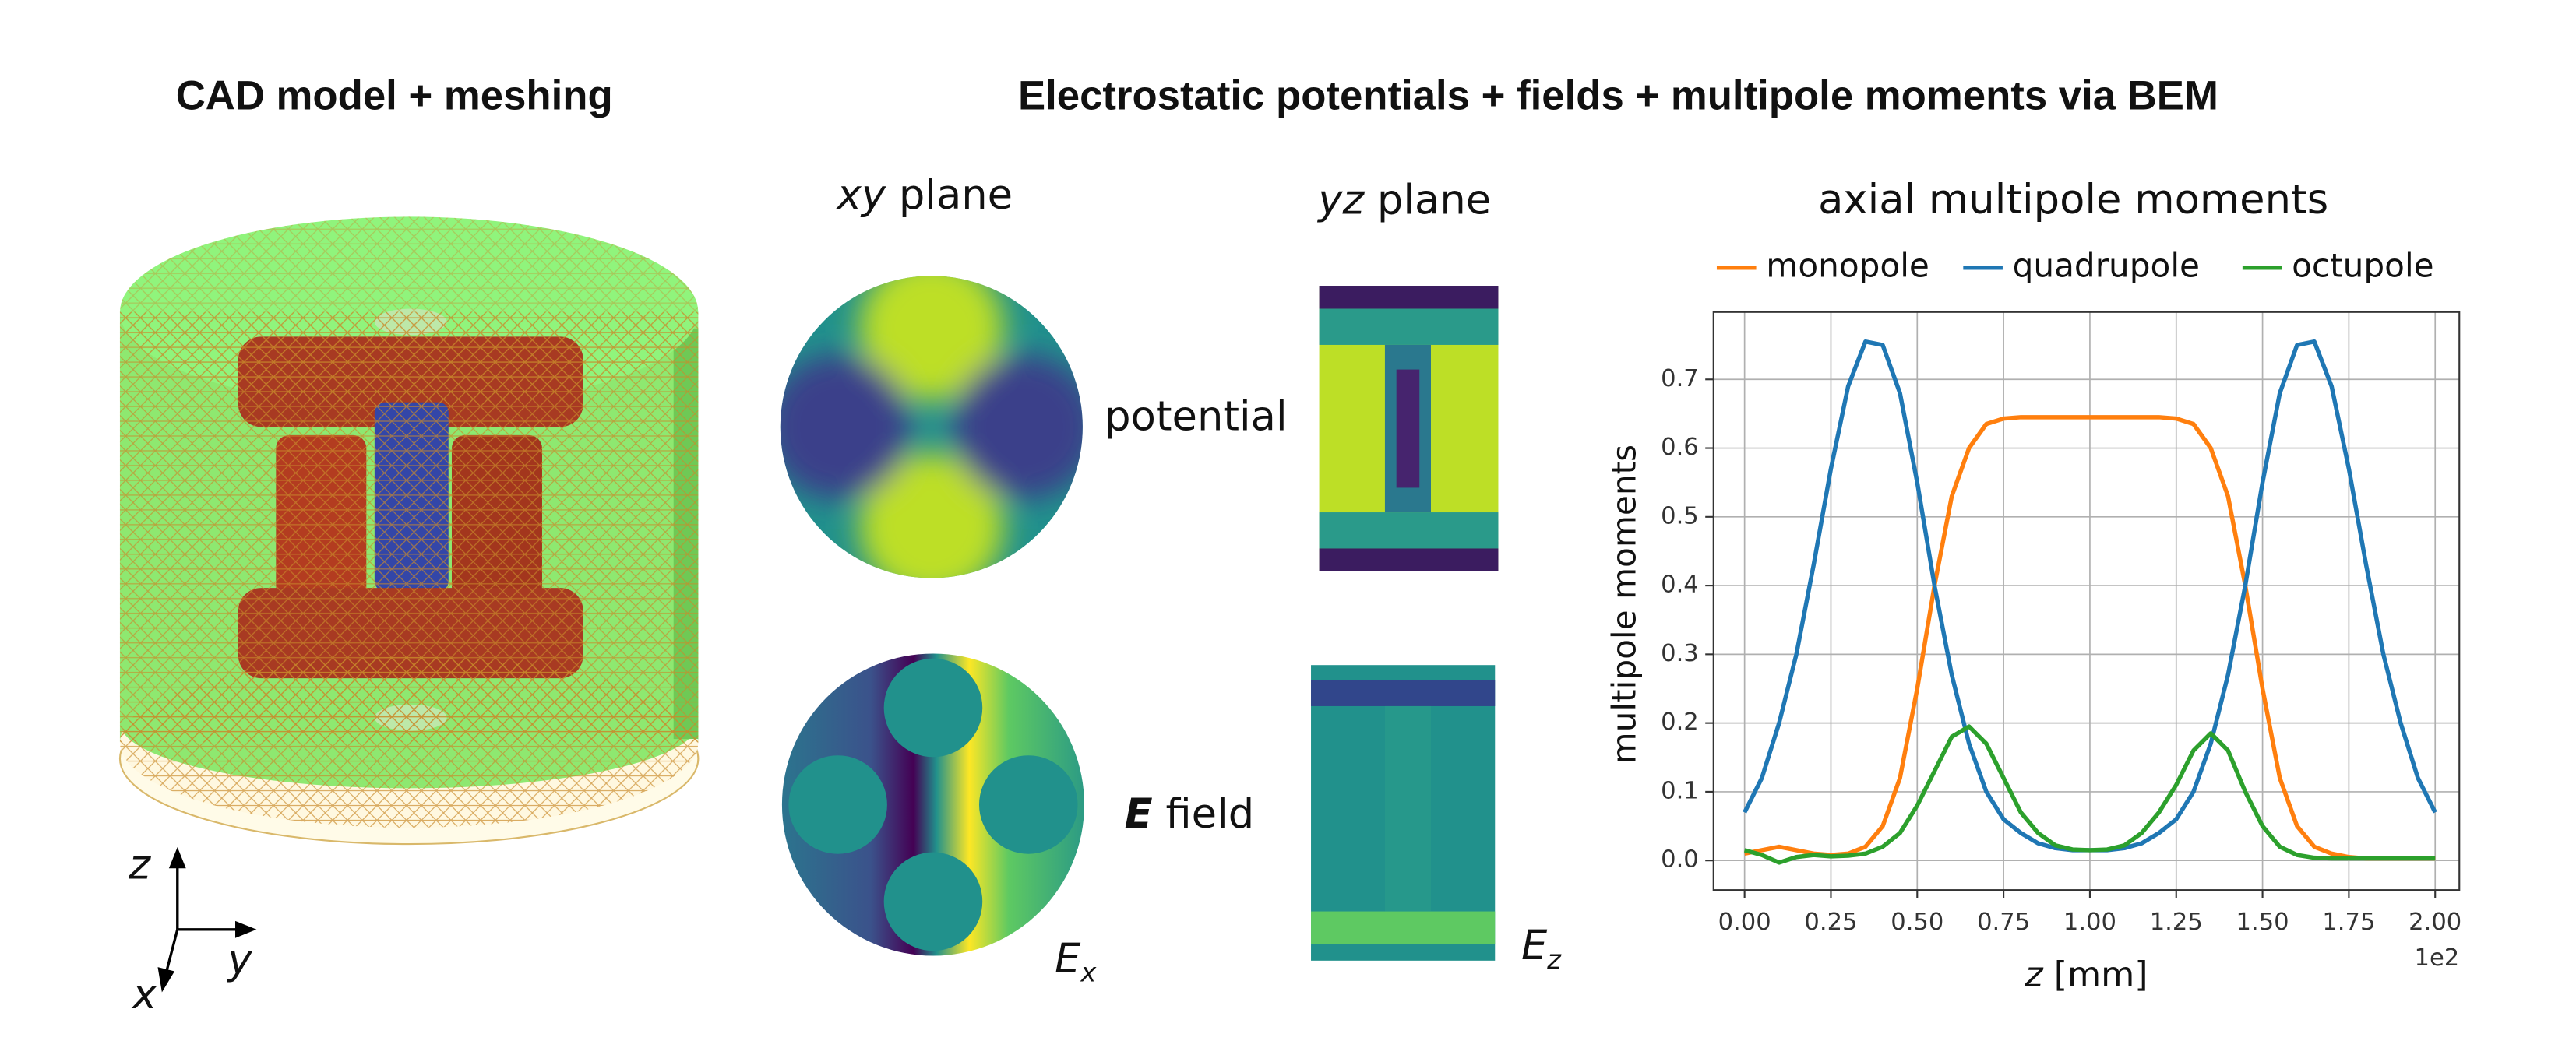 The width and height of the screenshot is (2576, 1062). I want to click on field-yz-map, so click(1403, 813).